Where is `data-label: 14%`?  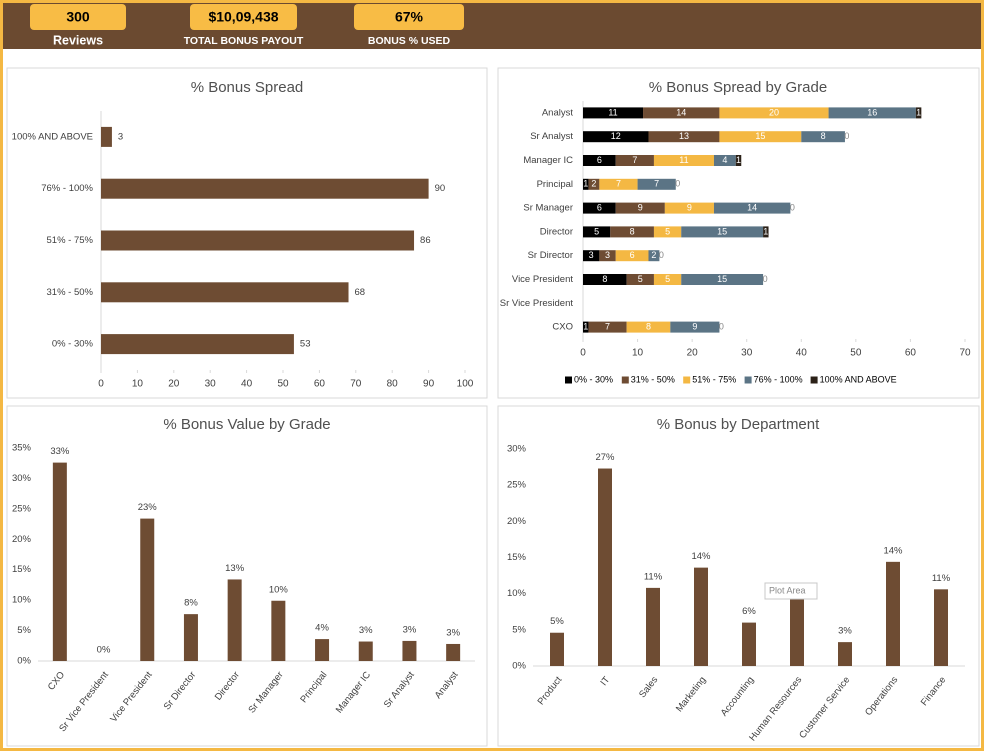
data-label: 14% is located at coordinates (893, 550).